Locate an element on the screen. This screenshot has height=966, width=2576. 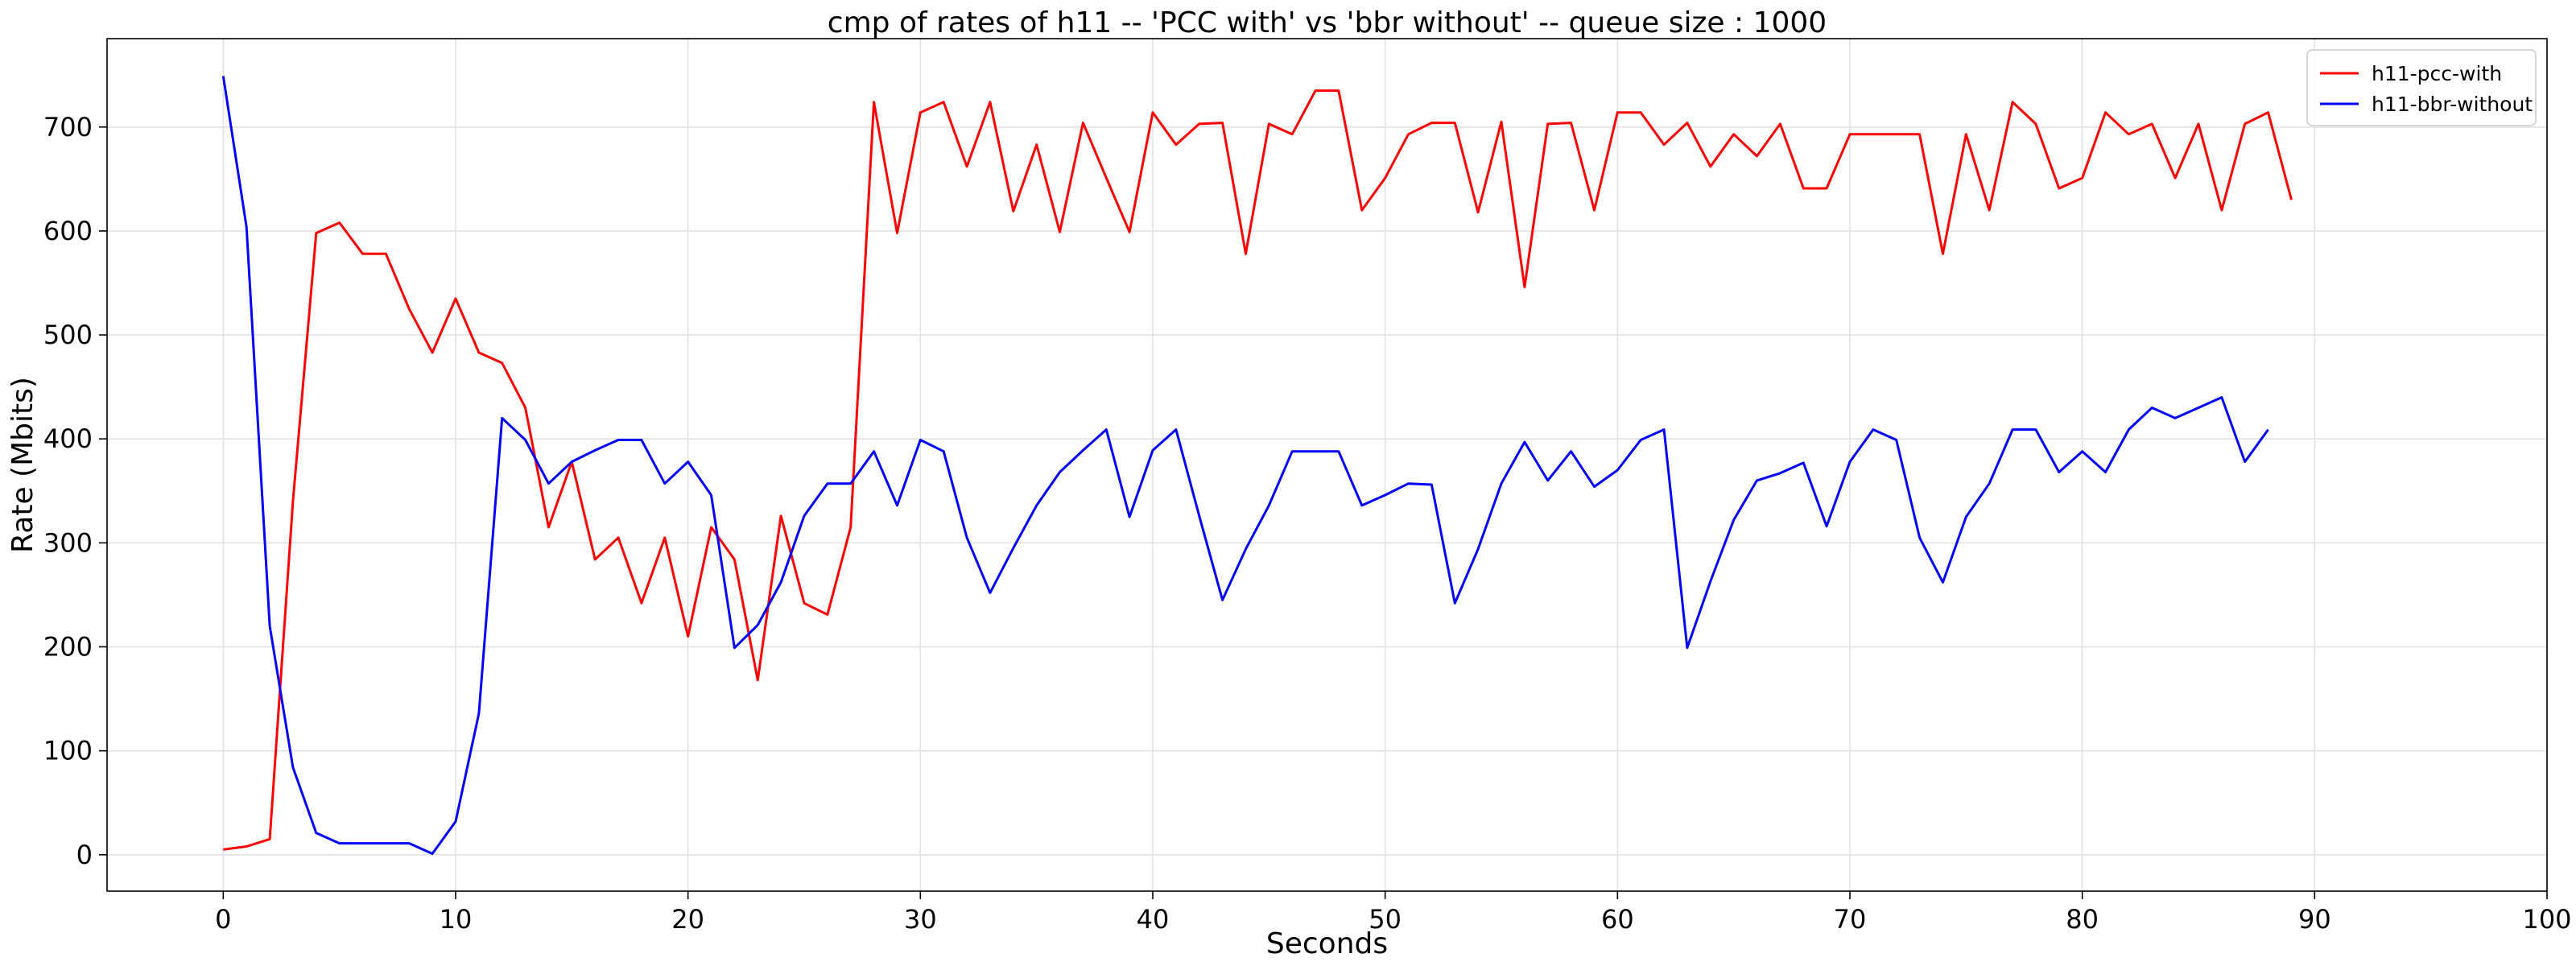
legend-label-h11-bbr-without: h11-bbr-without is located at coordinates (2452, 104).